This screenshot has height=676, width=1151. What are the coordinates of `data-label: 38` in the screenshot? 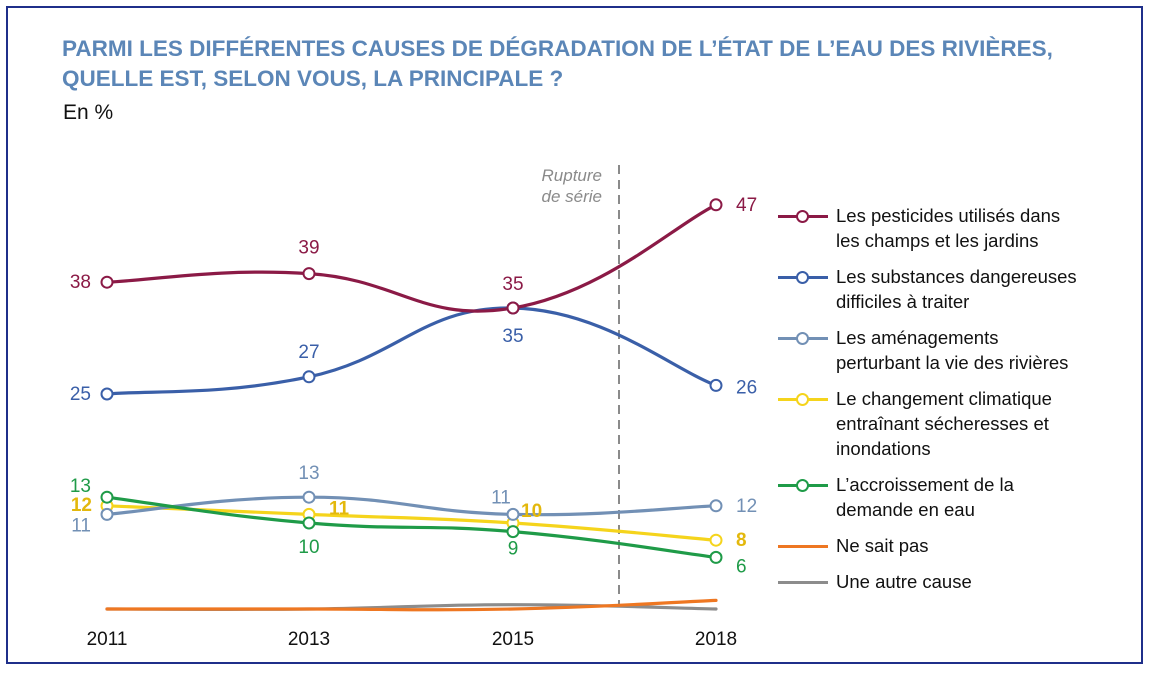 It's located at (80, 282).